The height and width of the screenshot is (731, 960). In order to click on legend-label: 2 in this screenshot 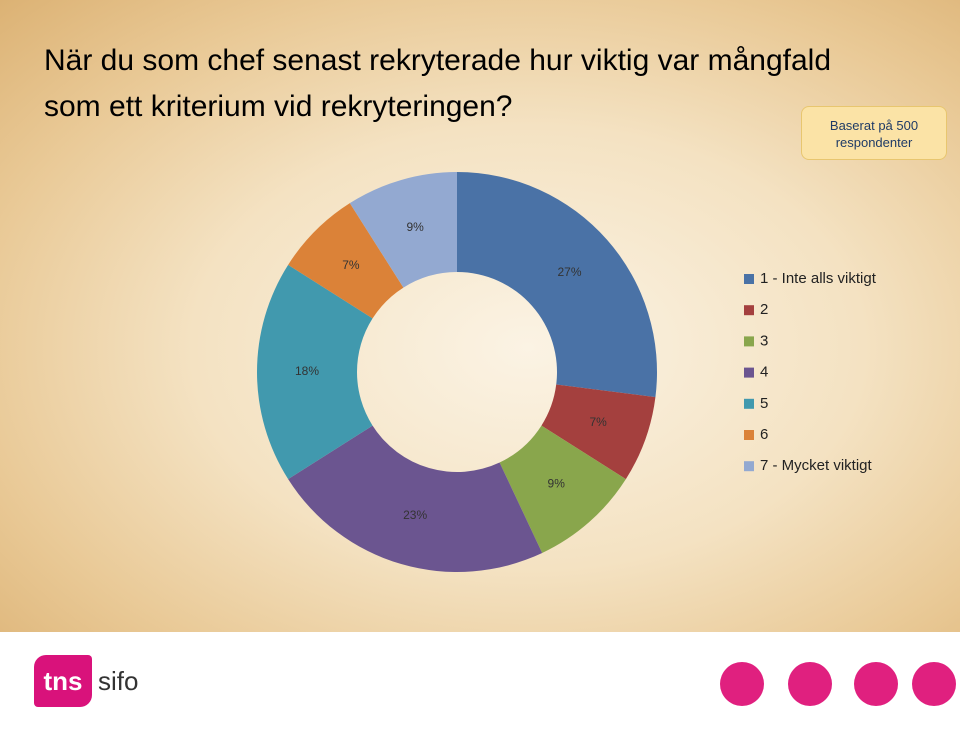, I will do `click(764, 309)`.